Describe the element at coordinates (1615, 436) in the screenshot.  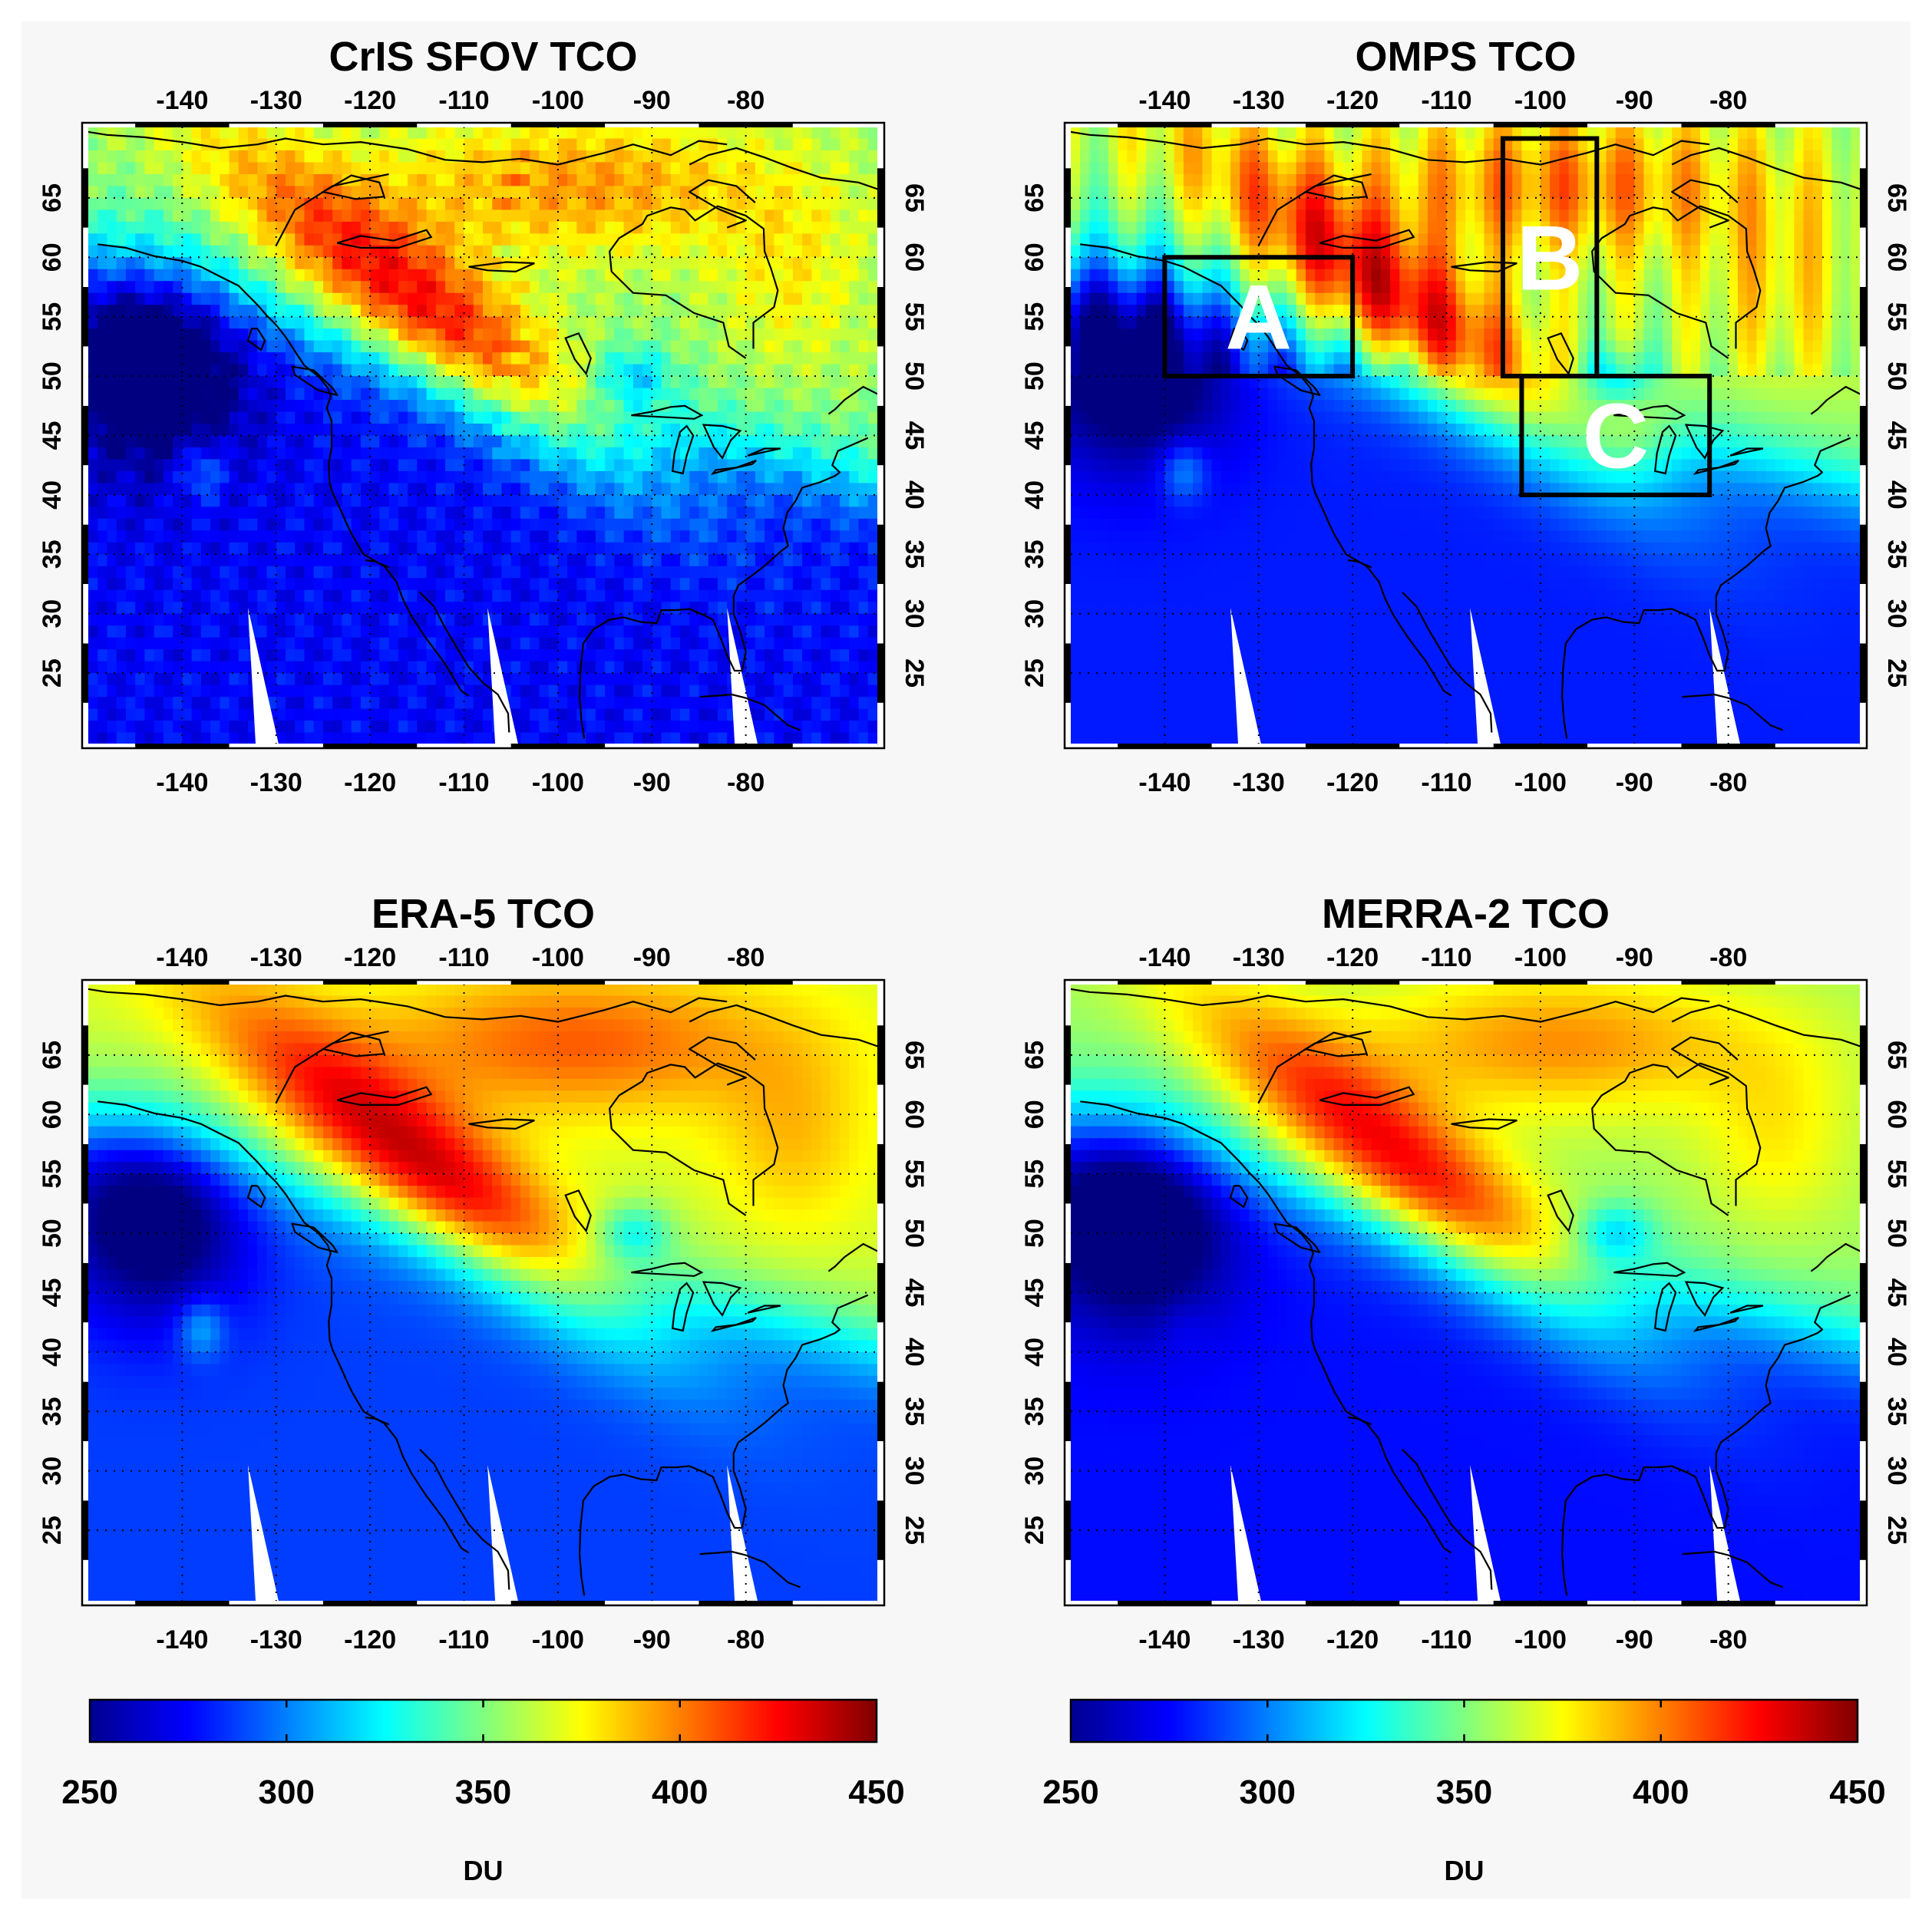
I see `region-box-c` at that location.